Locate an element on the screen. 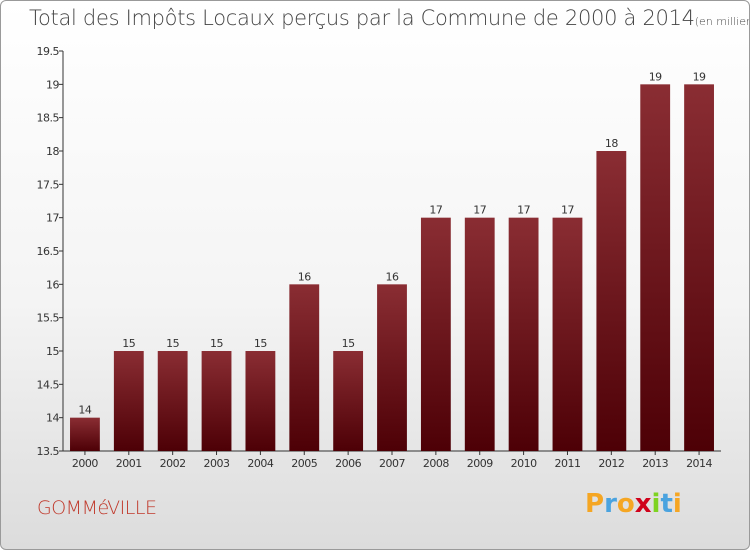  x-tick-label: 2010 is located at coordinates (524, 463).